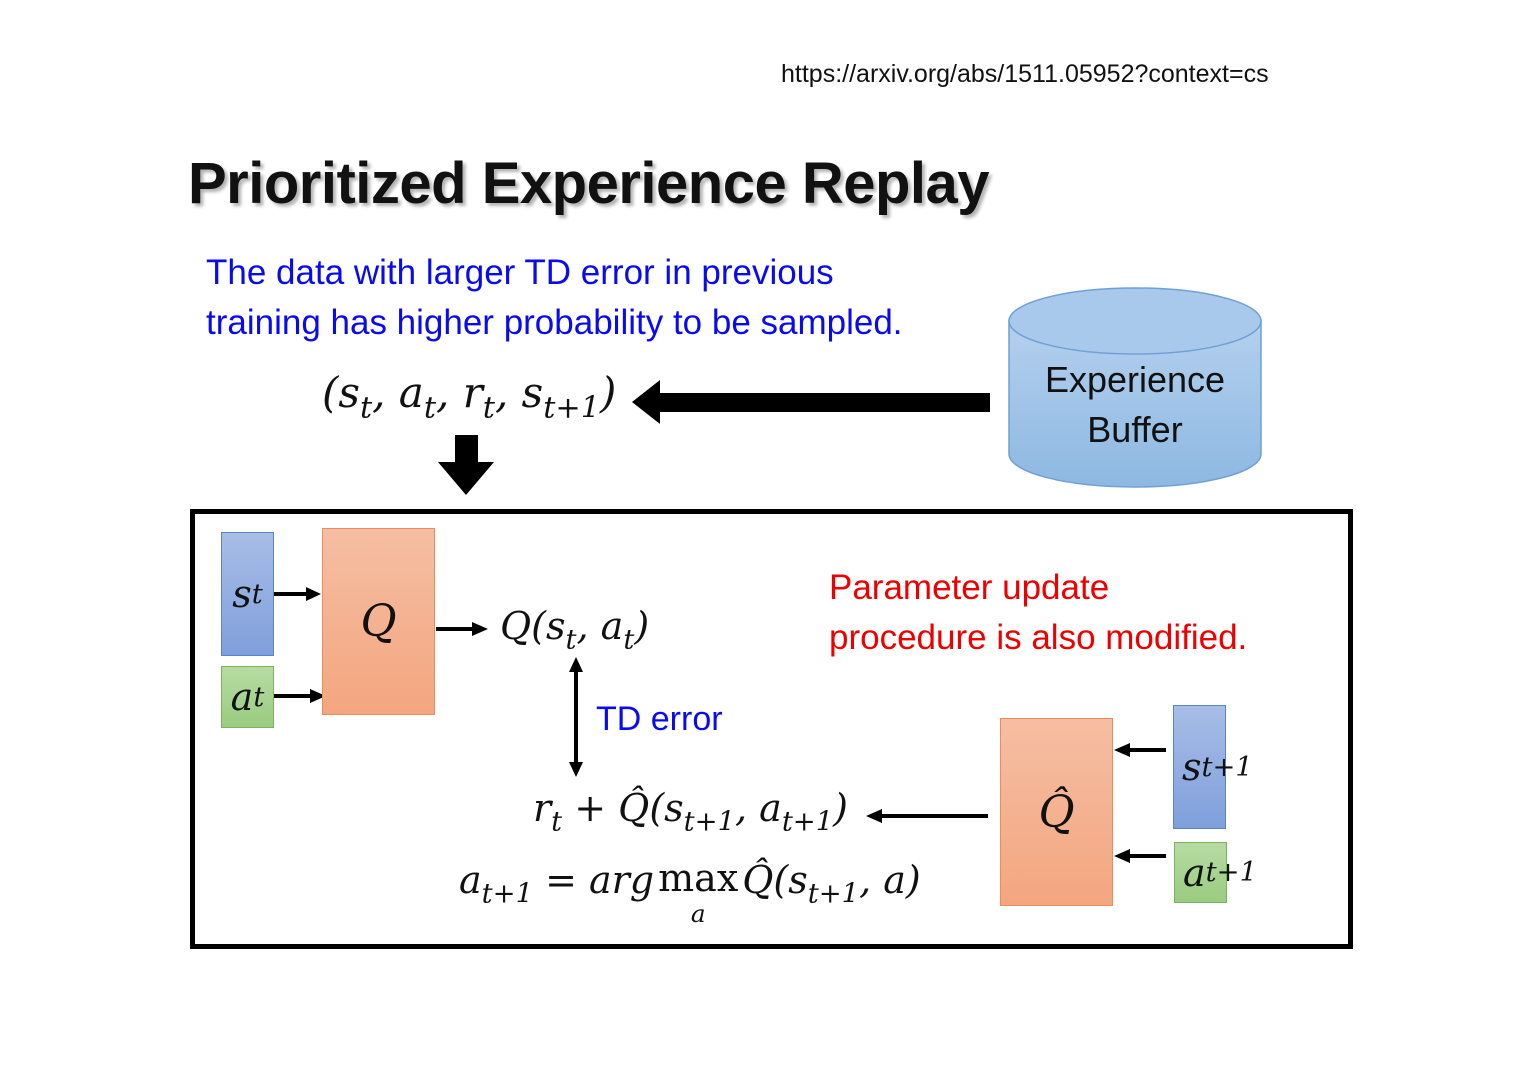  Describe the element at coordinates (462, 629) in the screenshot. I see `arrow-q-output` at that location.